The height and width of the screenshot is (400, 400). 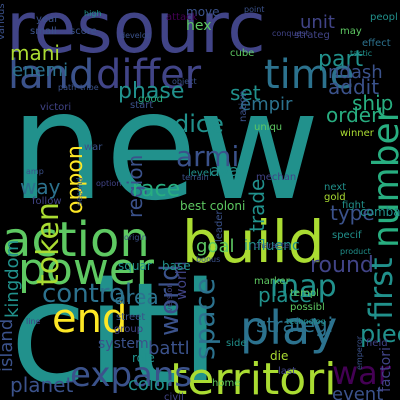 What do you see at coordinates (353, 205) in the screenshot?
I see `word-fight: fight` at bounding box center [353, 205].